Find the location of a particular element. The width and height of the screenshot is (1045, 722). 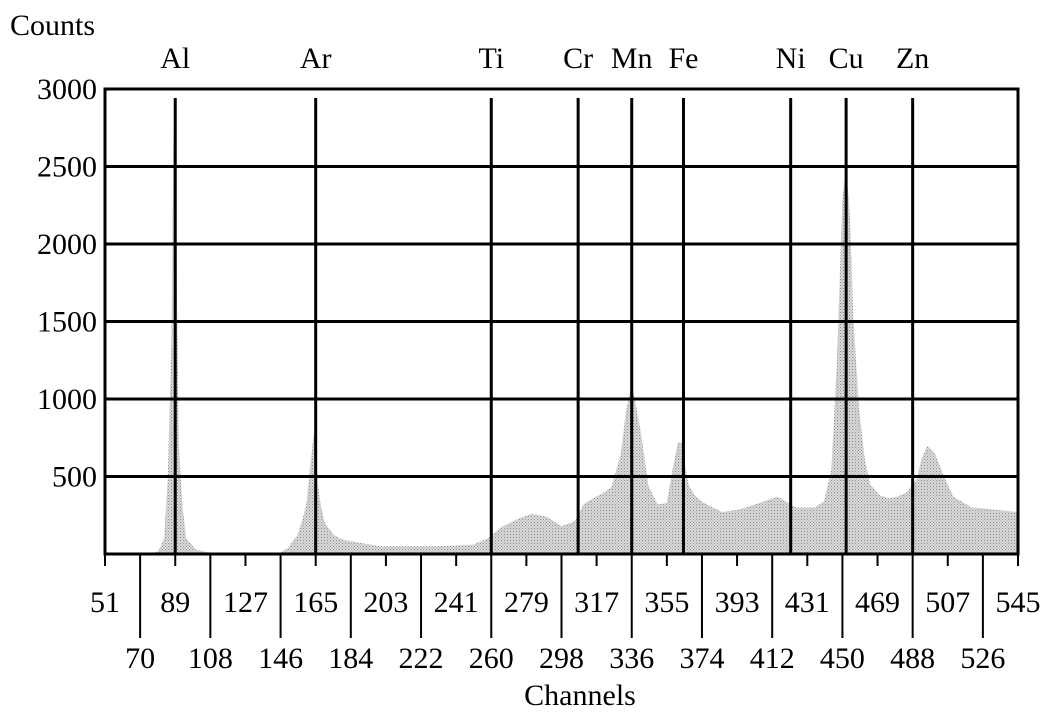

element-label-cr: Cr is located at coordinates (578, 58).